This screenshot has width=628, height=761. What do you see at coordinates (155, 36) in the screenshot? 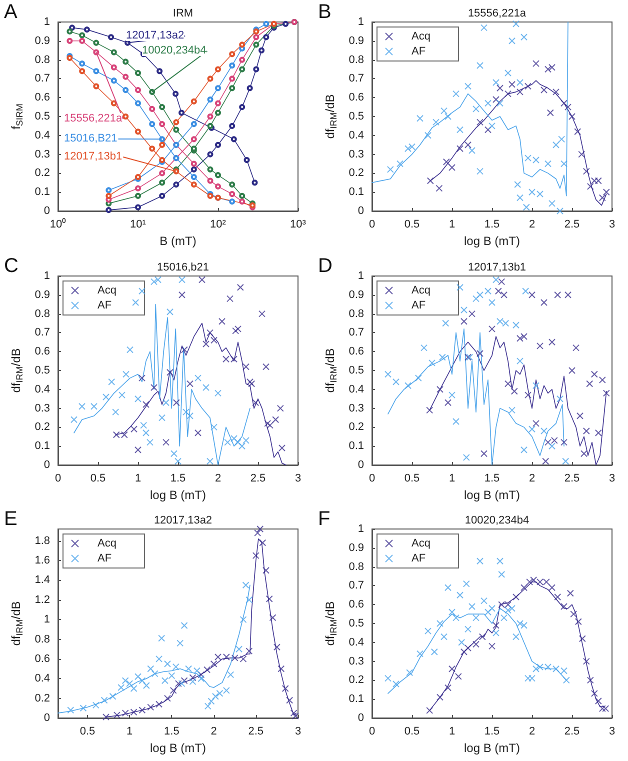
I see `series-label: 12017,13a2` at bounding box center [155, 36].